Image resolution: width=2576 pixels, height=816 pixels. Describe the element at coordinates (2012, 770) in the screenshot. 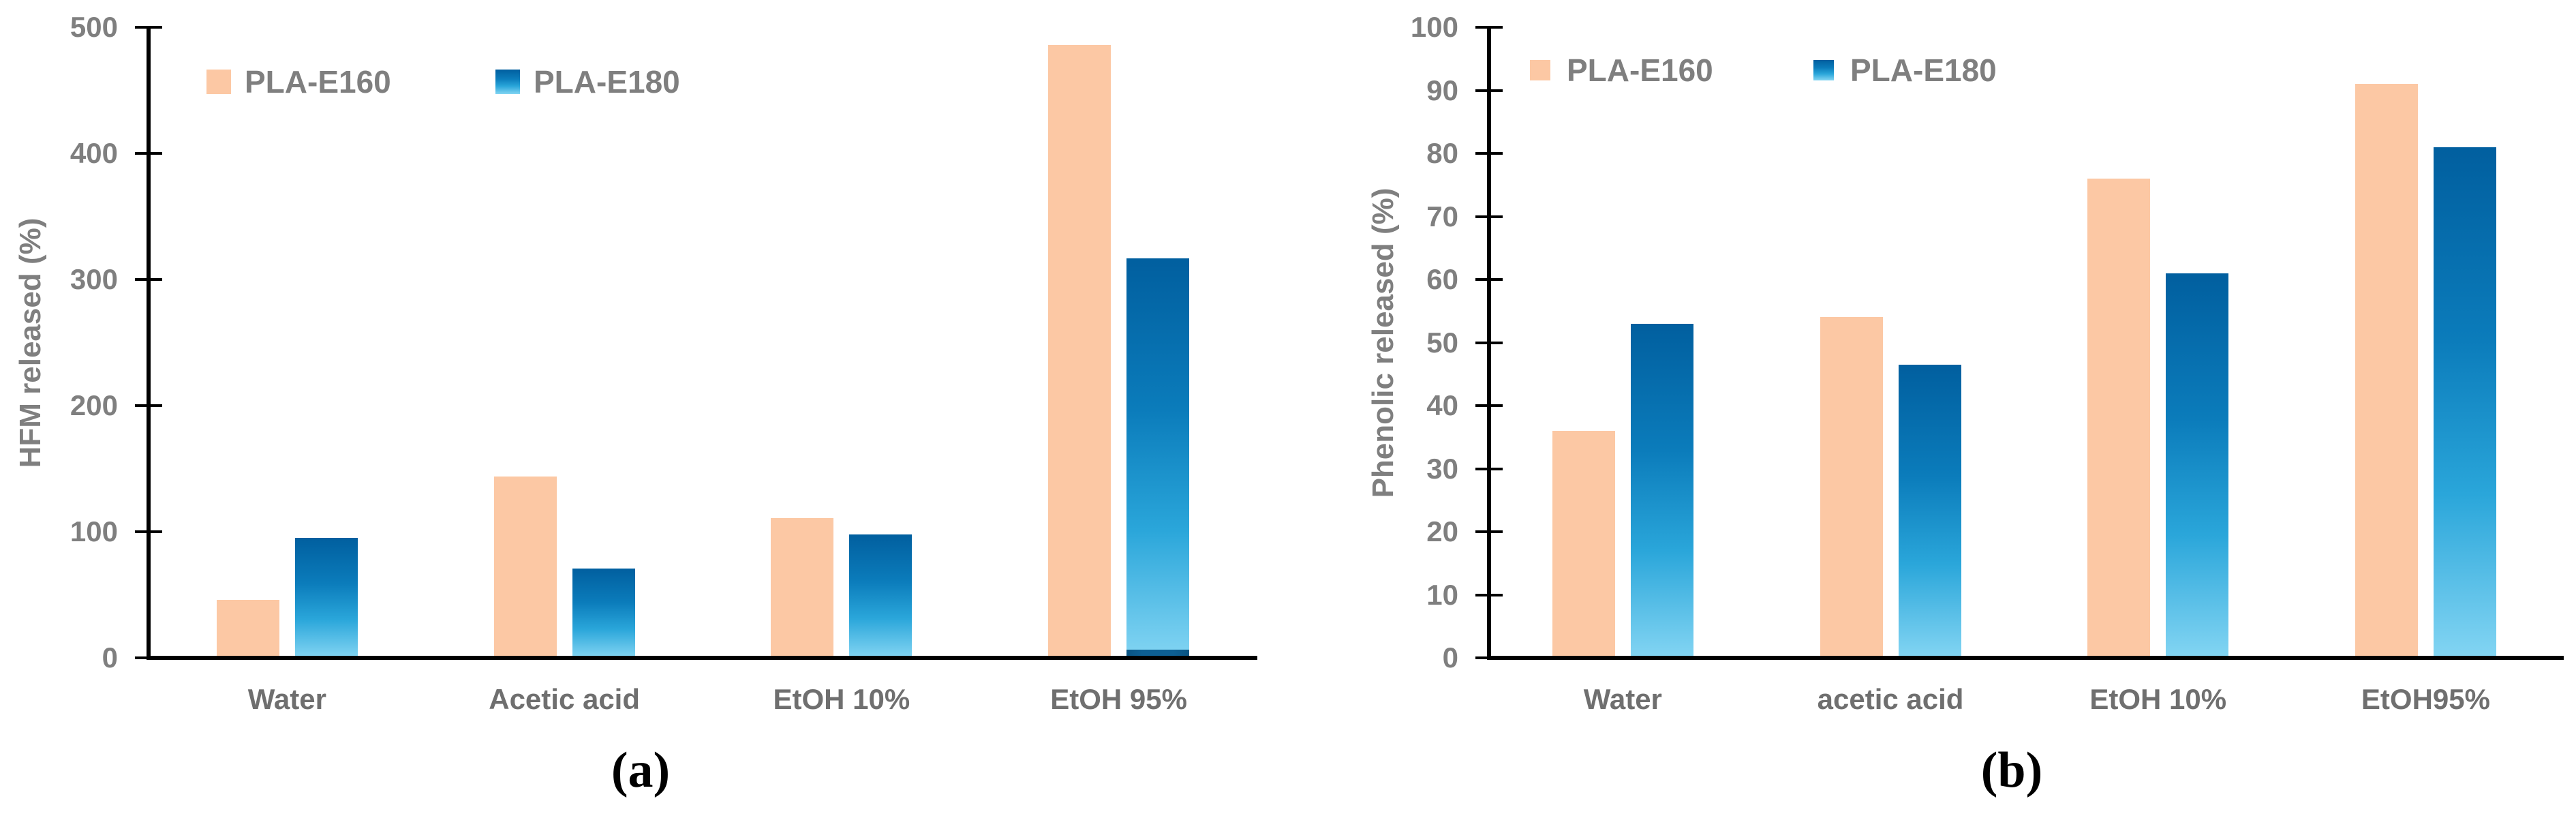

I see `panel-b-caption: (b)` at that location.